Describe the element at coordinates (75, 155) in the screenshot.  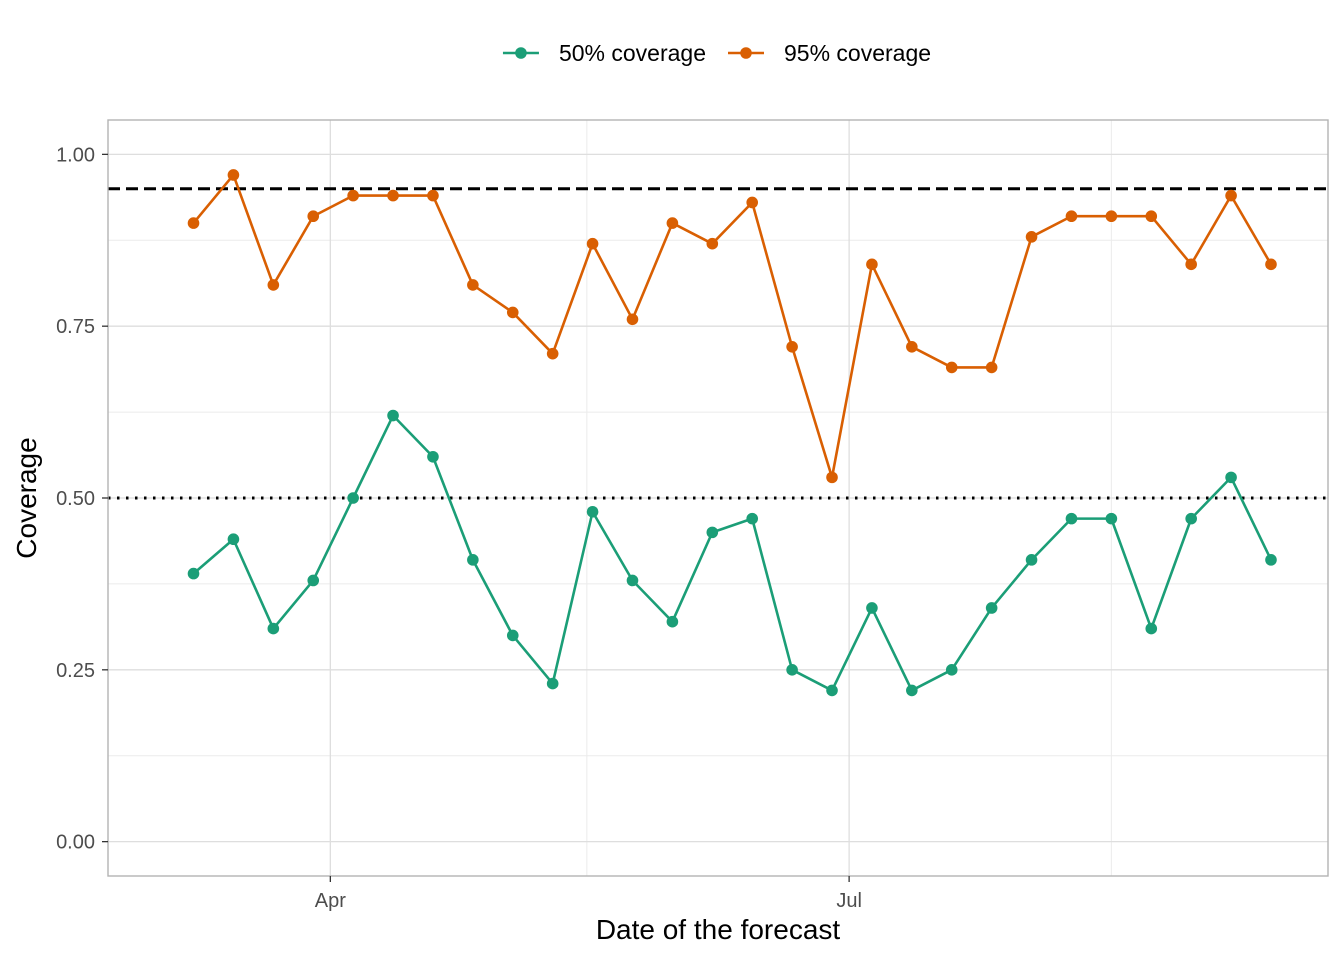
I see `y-tick-label: 1.00` at that location.